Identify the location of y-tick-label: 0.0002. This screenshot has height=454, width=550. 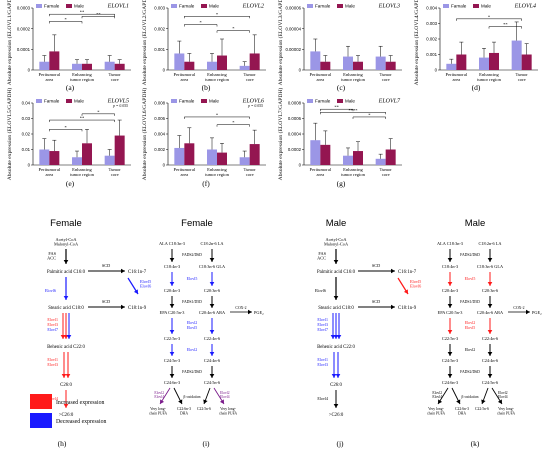
(24, 28).